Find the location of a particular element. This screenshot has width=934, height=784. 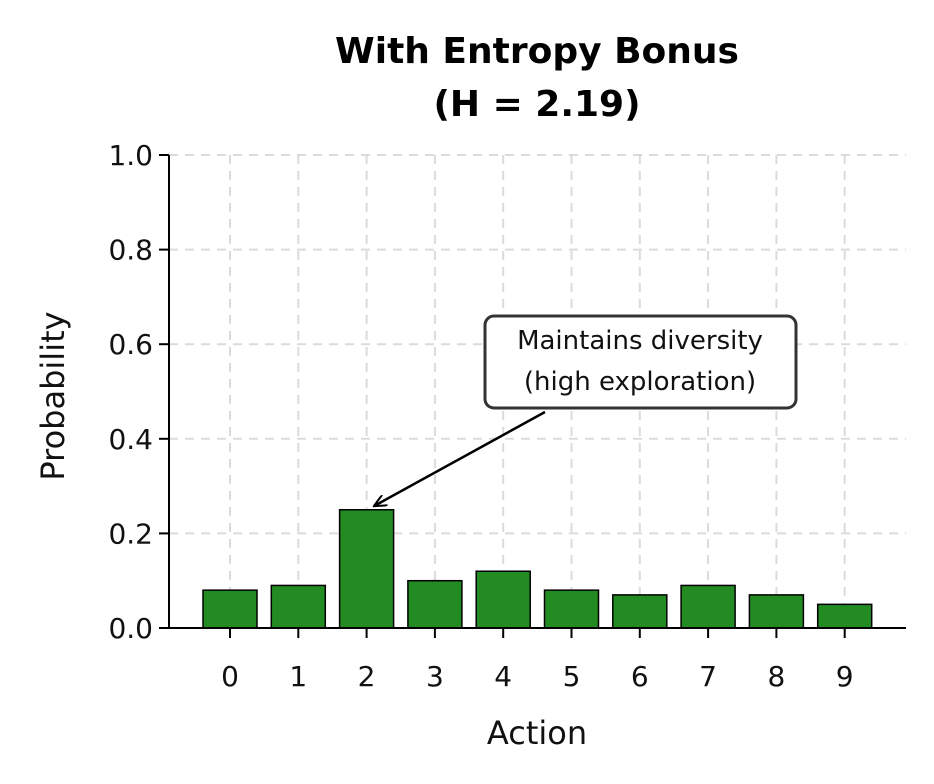

chart-subtitle: (H = 2.19) is located at coordinates (536, 104).